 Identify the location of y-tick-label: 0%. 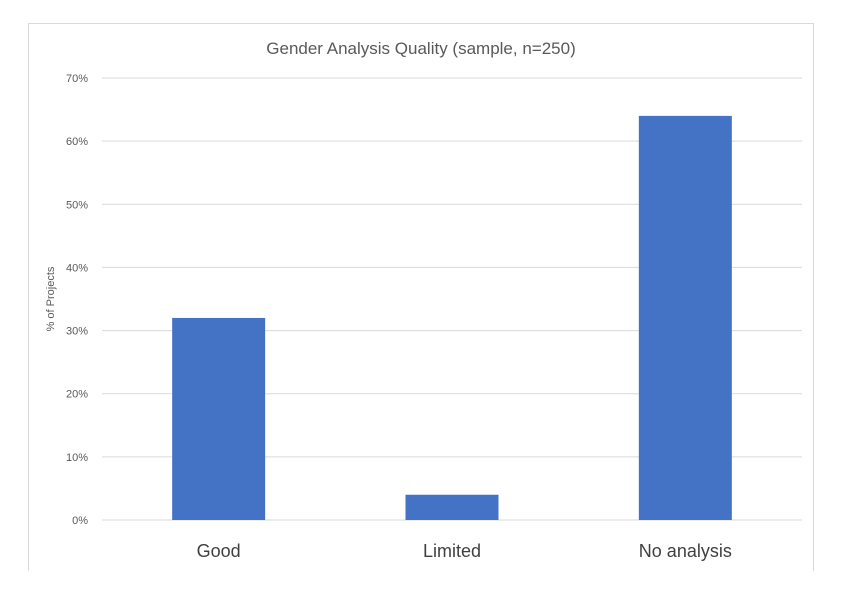
(80, 521).